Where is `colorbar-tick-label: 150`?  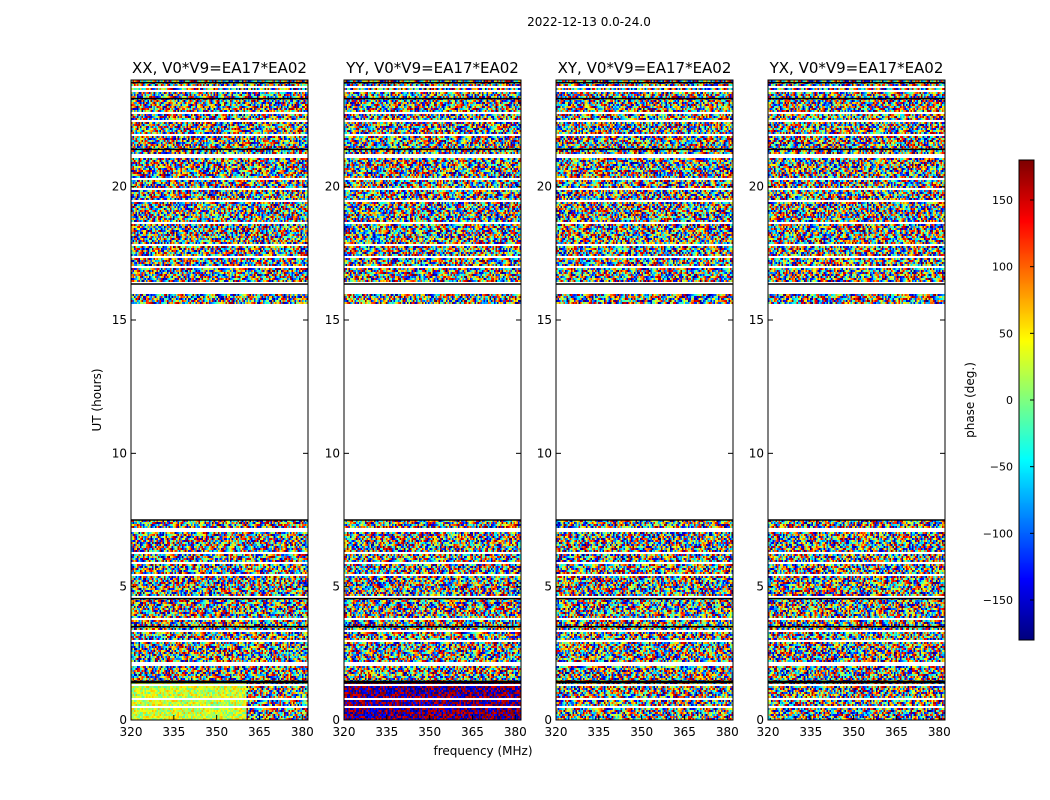 colorbar-tick-label: 150 is located at coordinates (1002, 200).